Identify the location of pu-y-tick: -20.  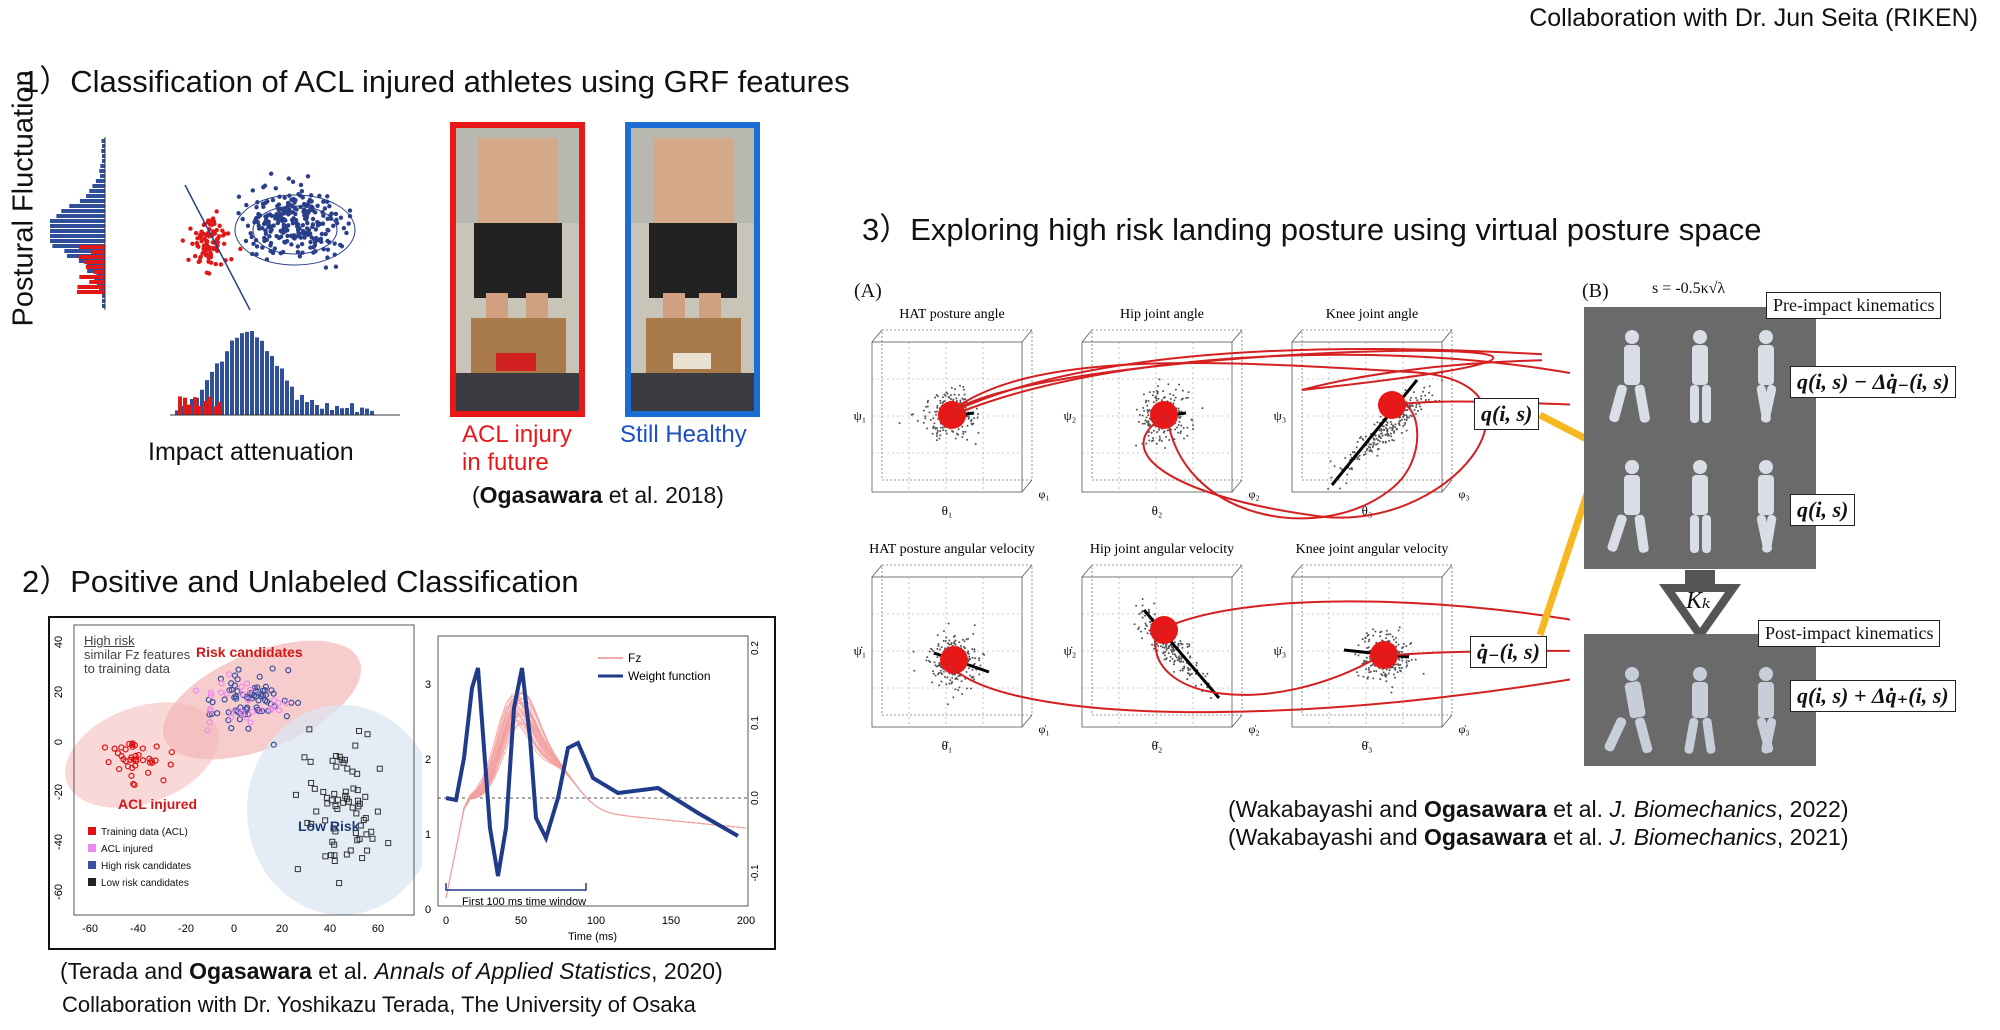
(59, 792).